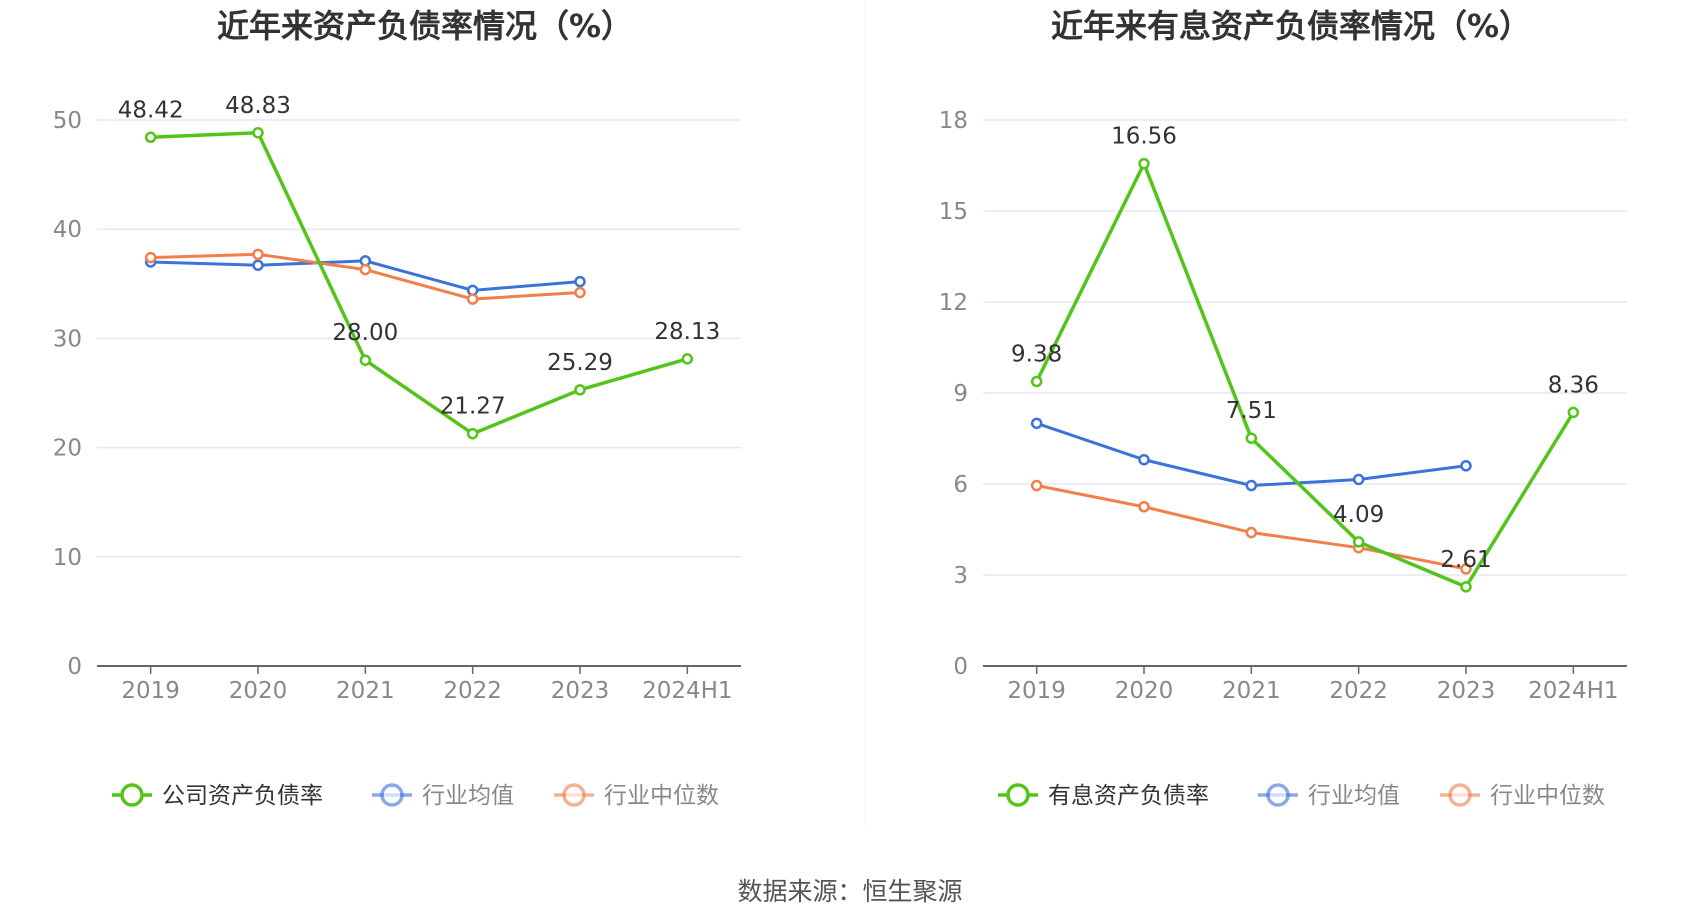  Describe the element at coordinates (67, 121) in the screenshot. I see `y-tick-label: 50` at that location.